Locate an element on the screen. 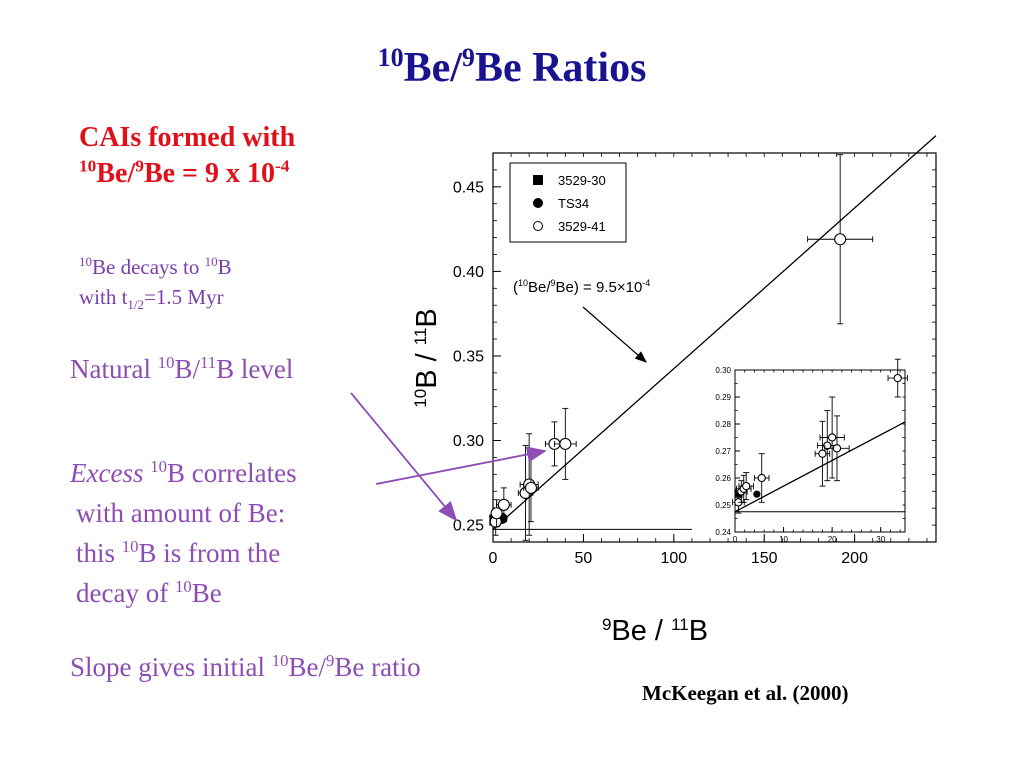 This screenshot has height=768, width=1024. annot-sup-3: -4 is located at coordinates (646, 283).